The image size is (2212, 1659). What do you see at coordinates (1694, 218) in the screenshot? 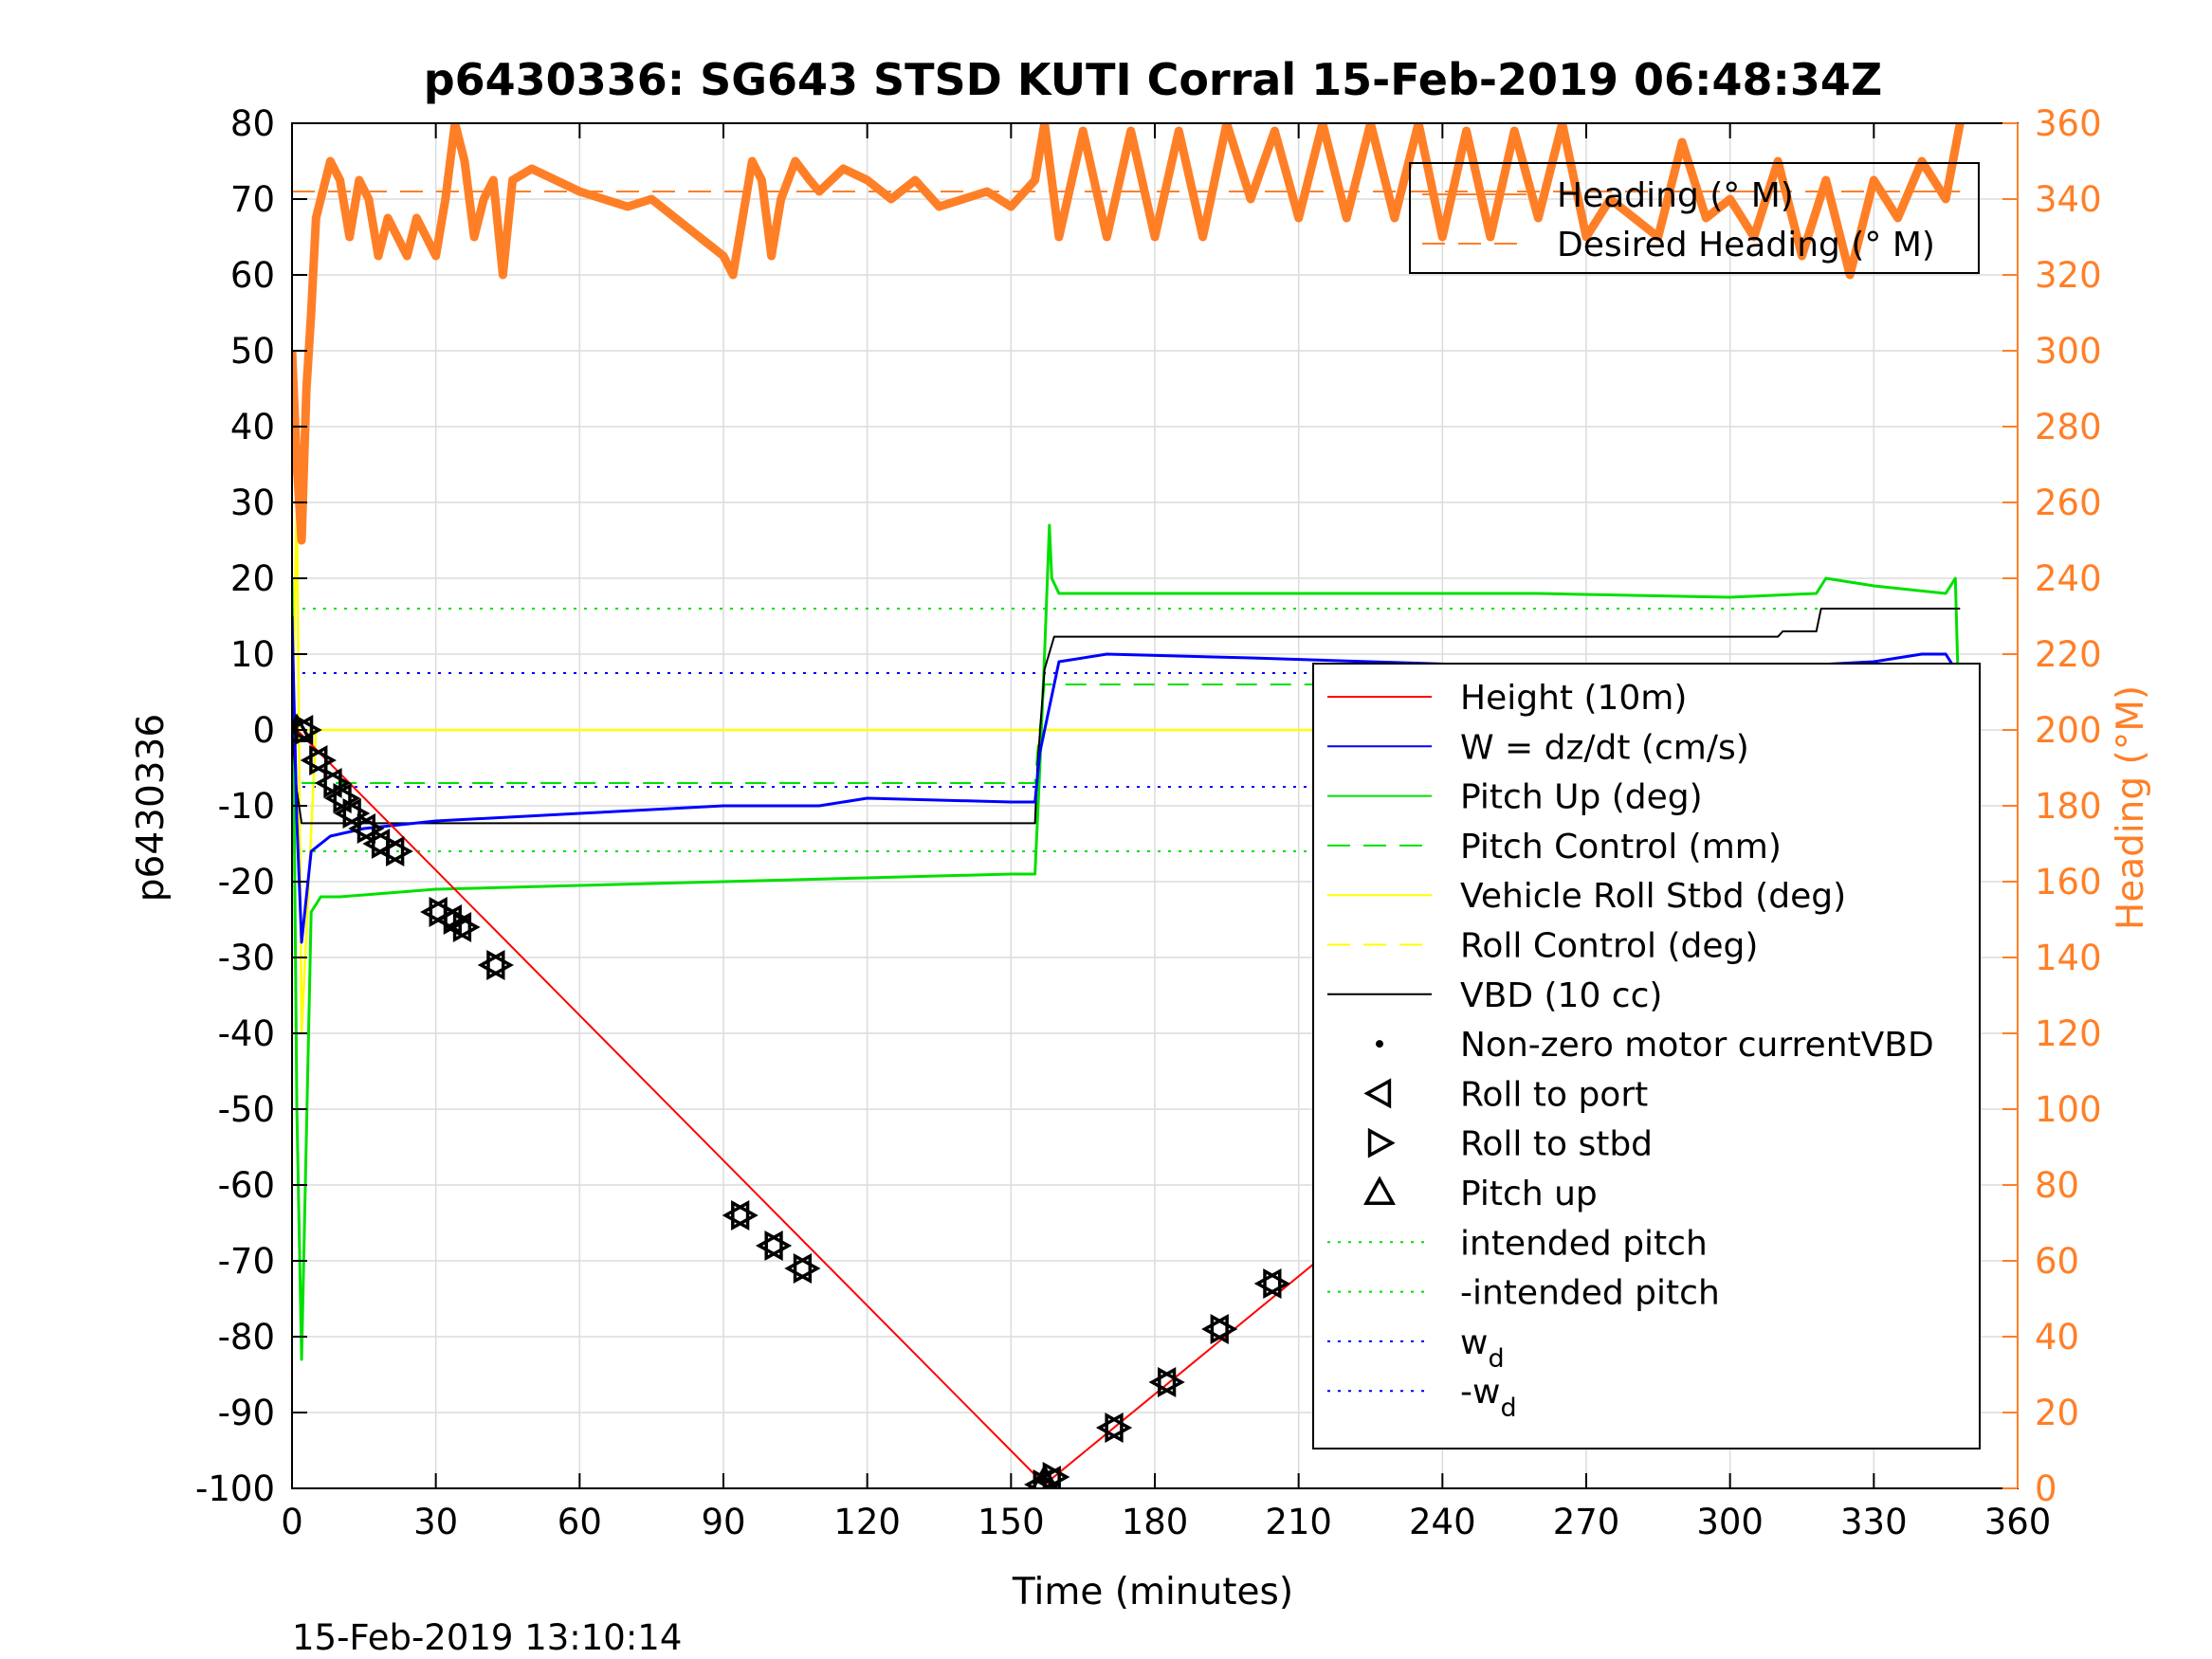
I see `legend-heading-box` at bounding box center [1694, 218].